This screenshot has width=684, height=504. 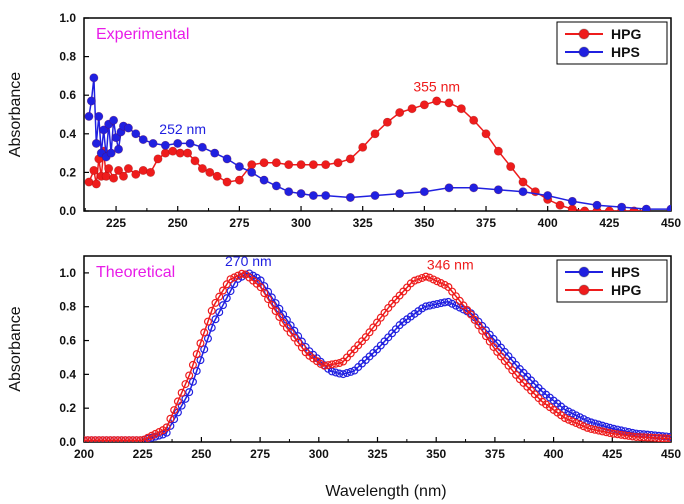 I want to click on y-tick-label: 0.0, so click(x=67, y=211).